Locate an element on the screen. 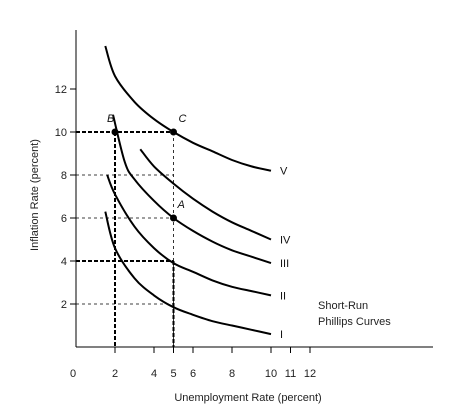  points: B C A is located at coordinates (147, 167).